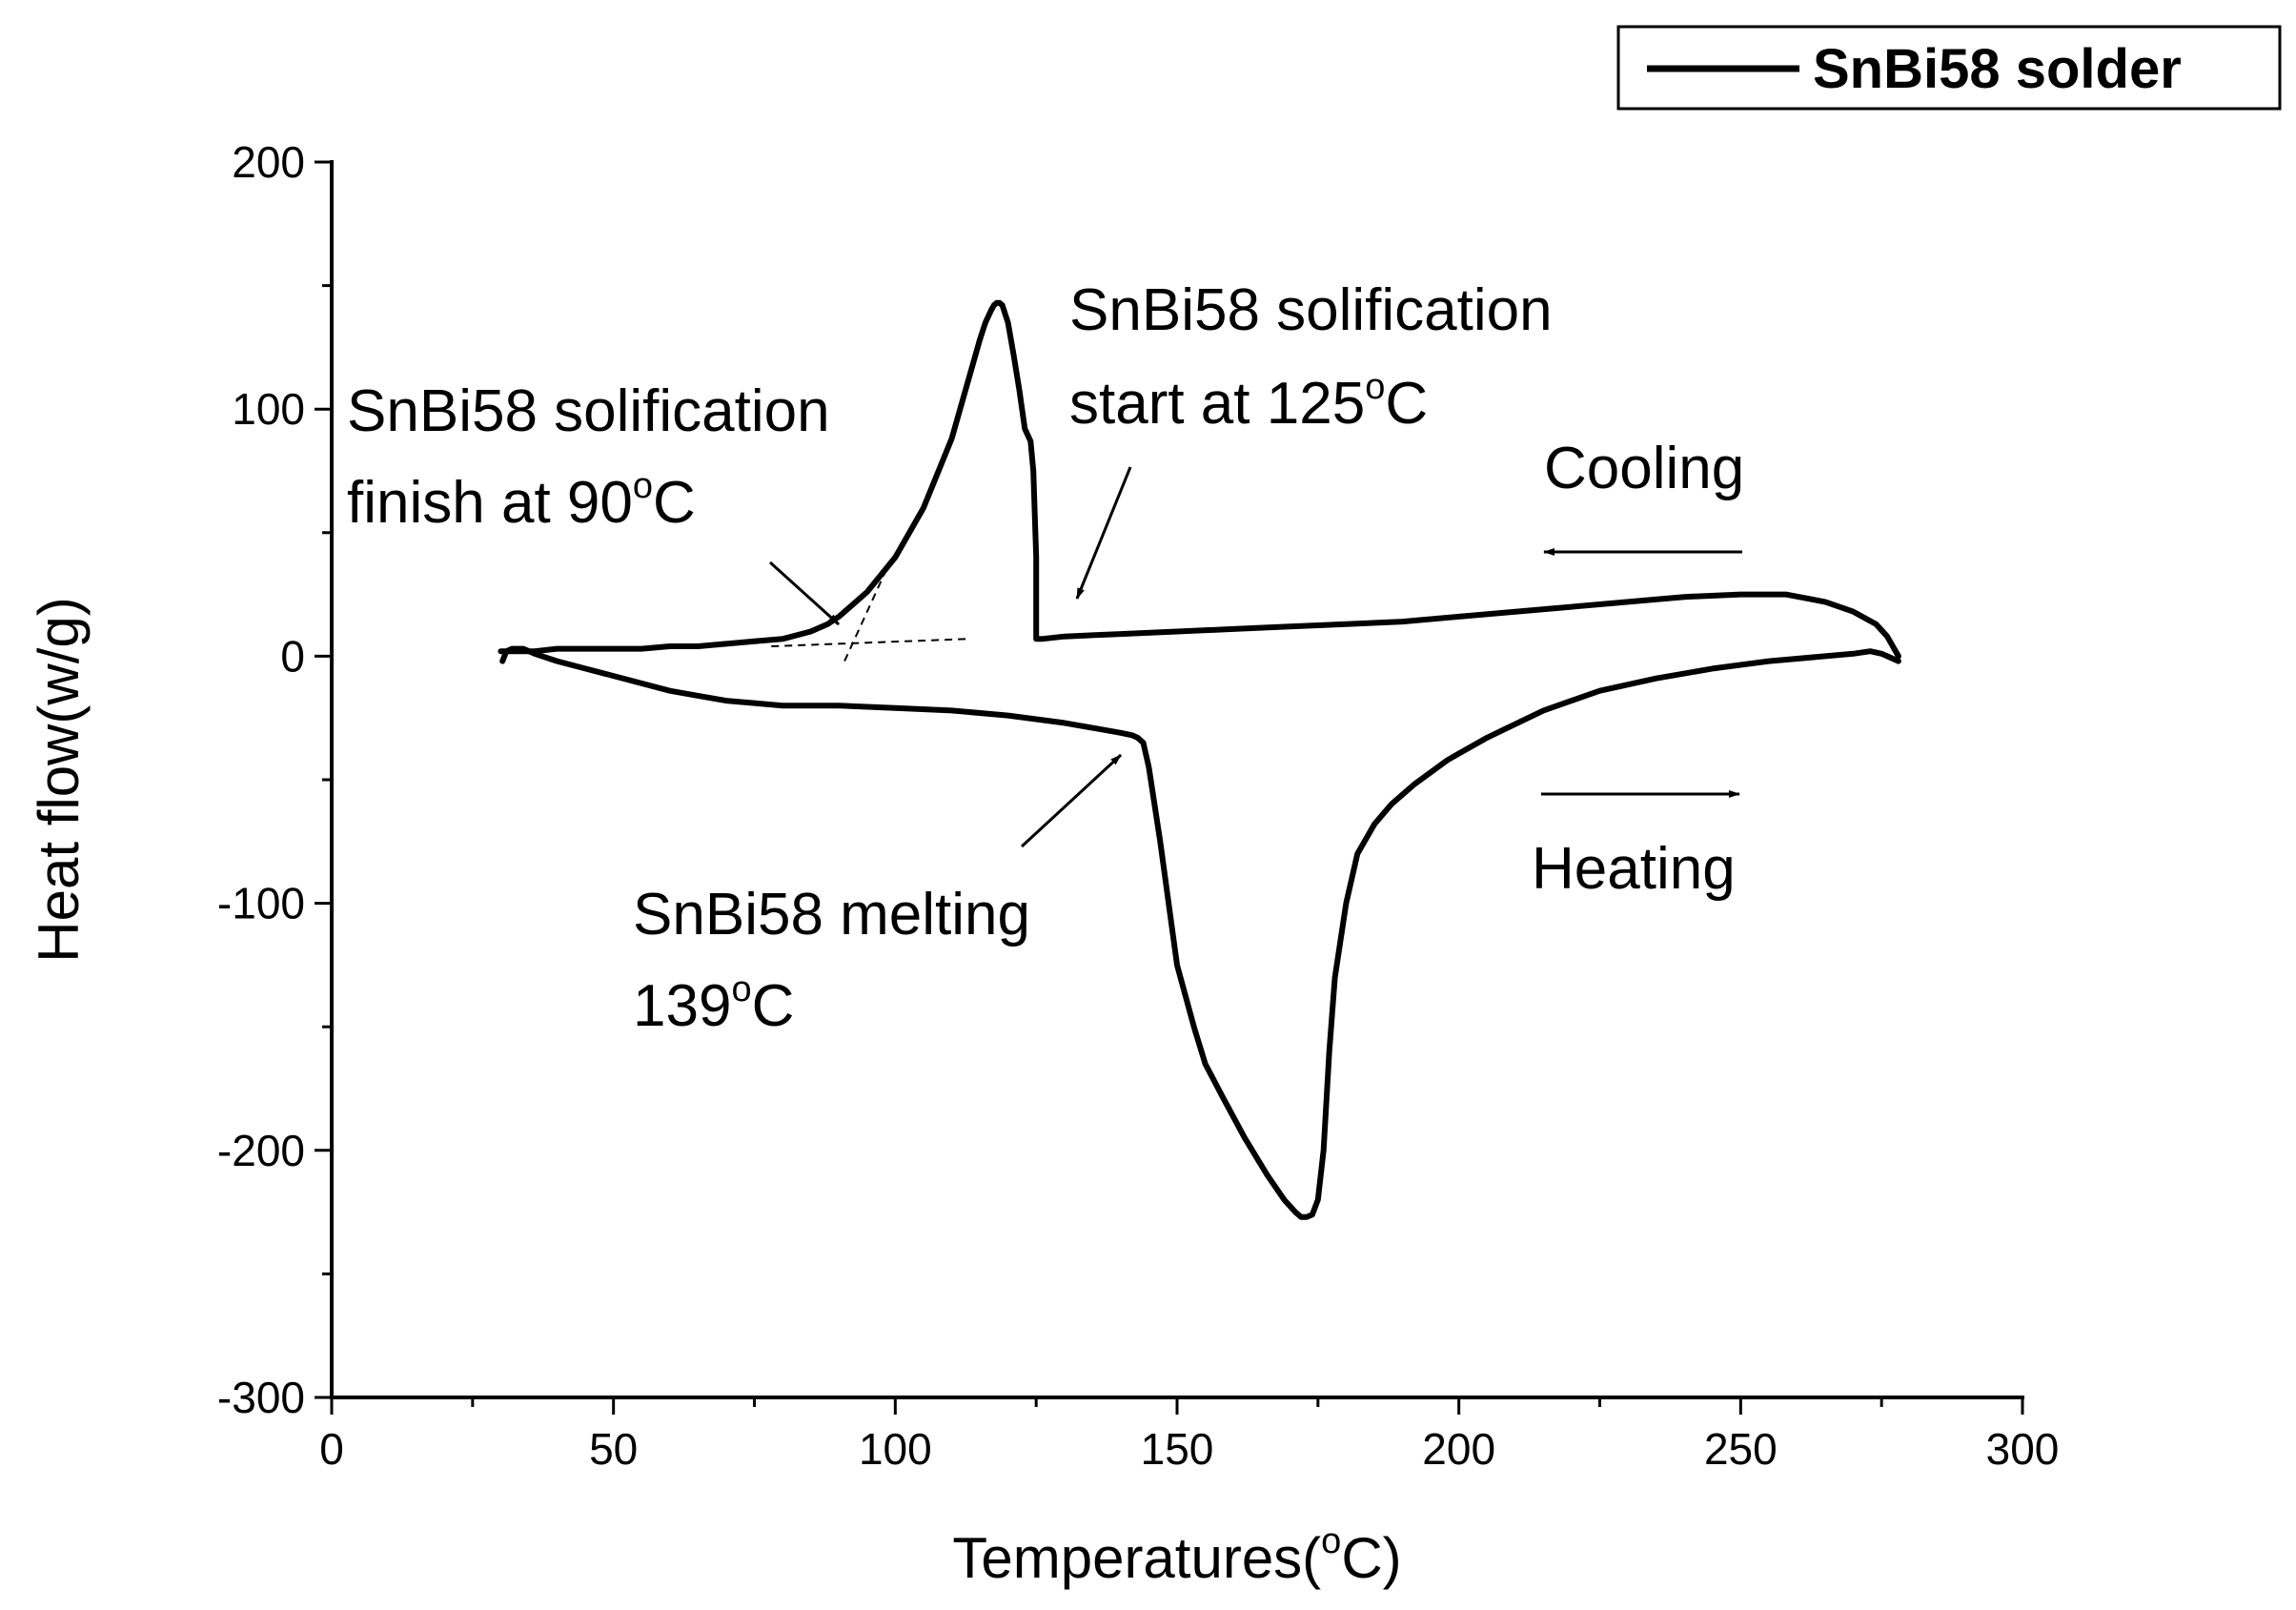 The height and width of the screenshot is (1610, 2296). I want to click on legend-label: SnBi58 solder, so click(1997, 69).